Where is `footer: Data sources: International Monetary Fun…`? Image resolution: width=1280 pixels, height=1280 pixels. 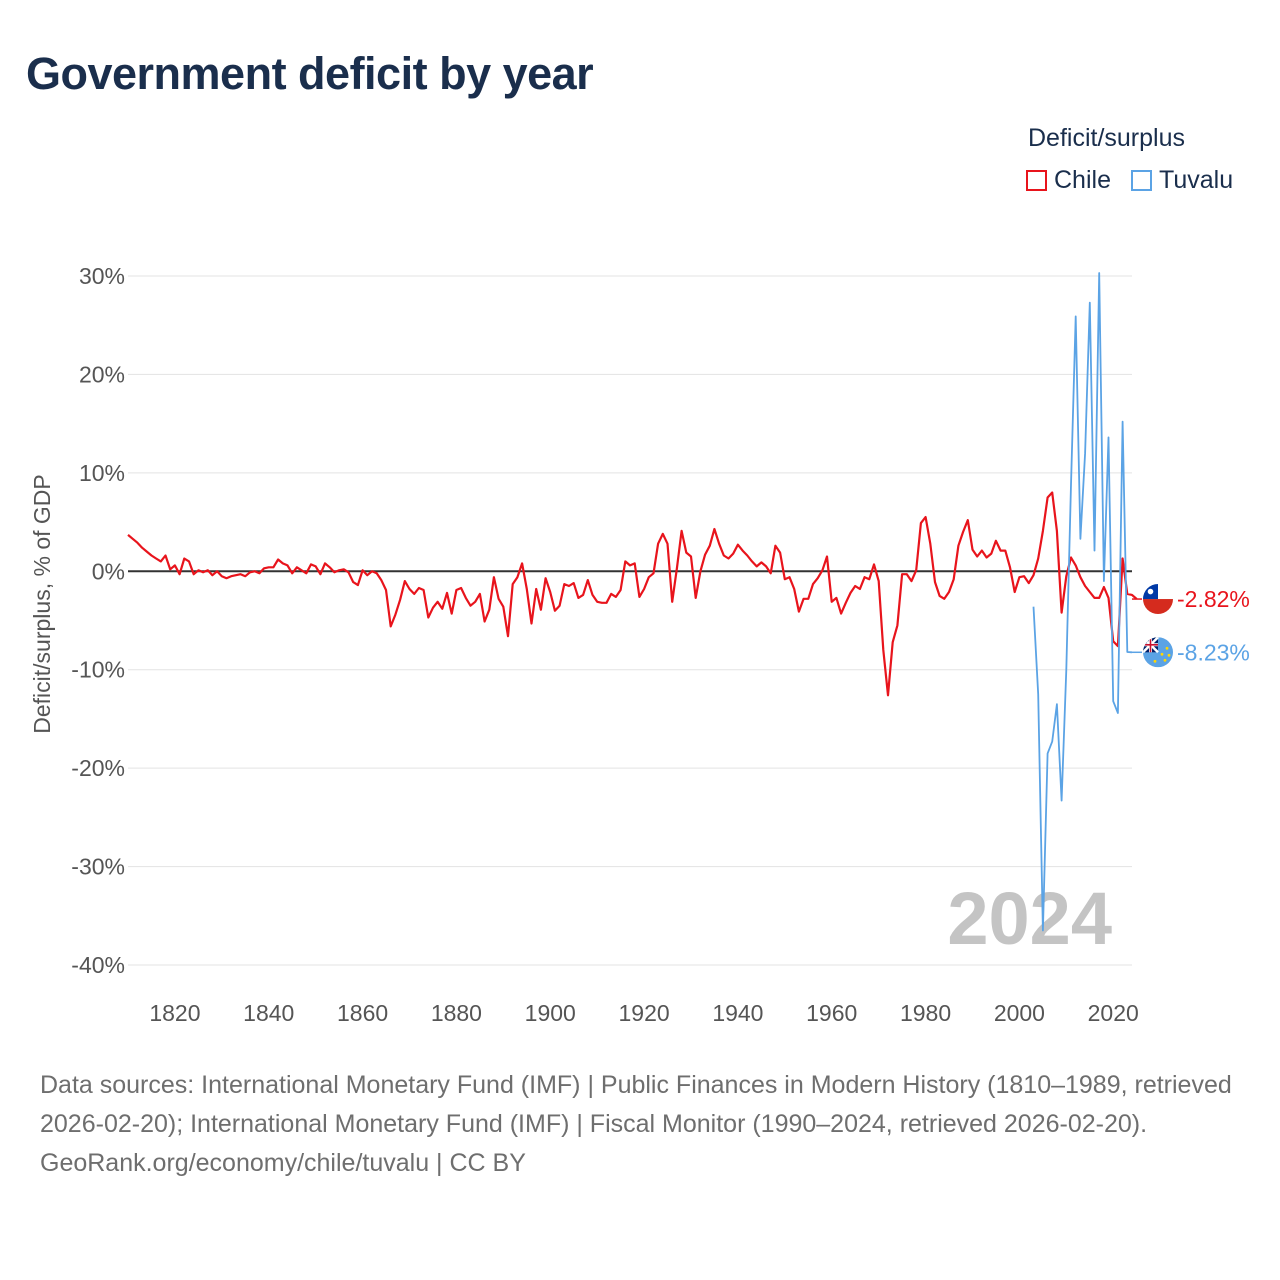 footer: Data sources: International Monetary Fun… is located at coordinates (640, 1124).